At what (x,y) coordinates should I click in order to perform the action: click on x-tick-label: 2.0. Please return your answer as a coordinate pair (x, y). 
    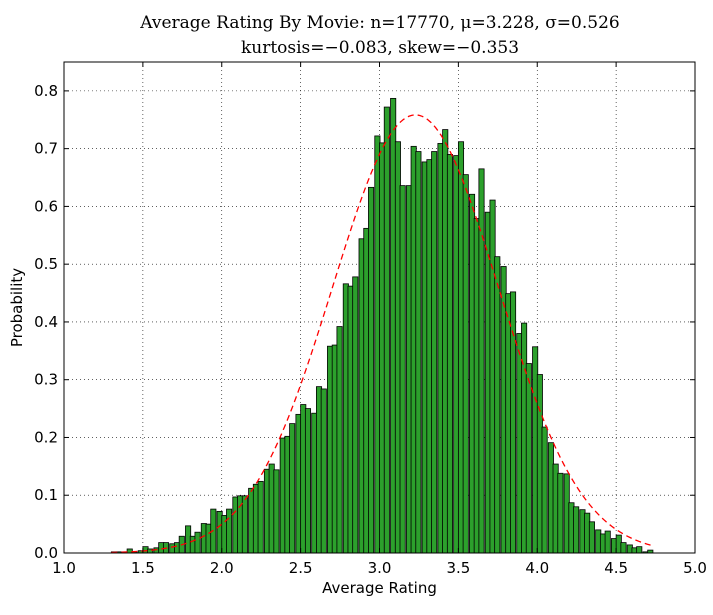
    Looking at the image, I should click on (222, 568).